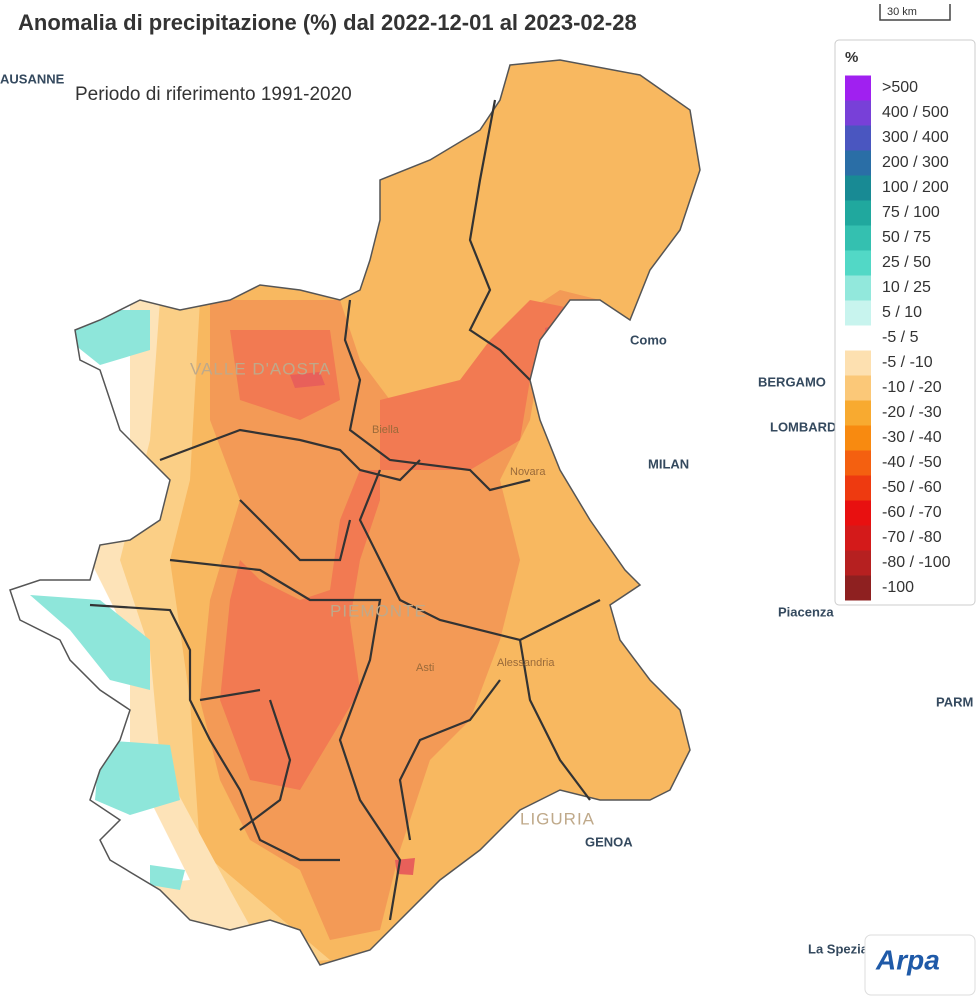  I want to click on province-label: Biella, so click(386, 430).